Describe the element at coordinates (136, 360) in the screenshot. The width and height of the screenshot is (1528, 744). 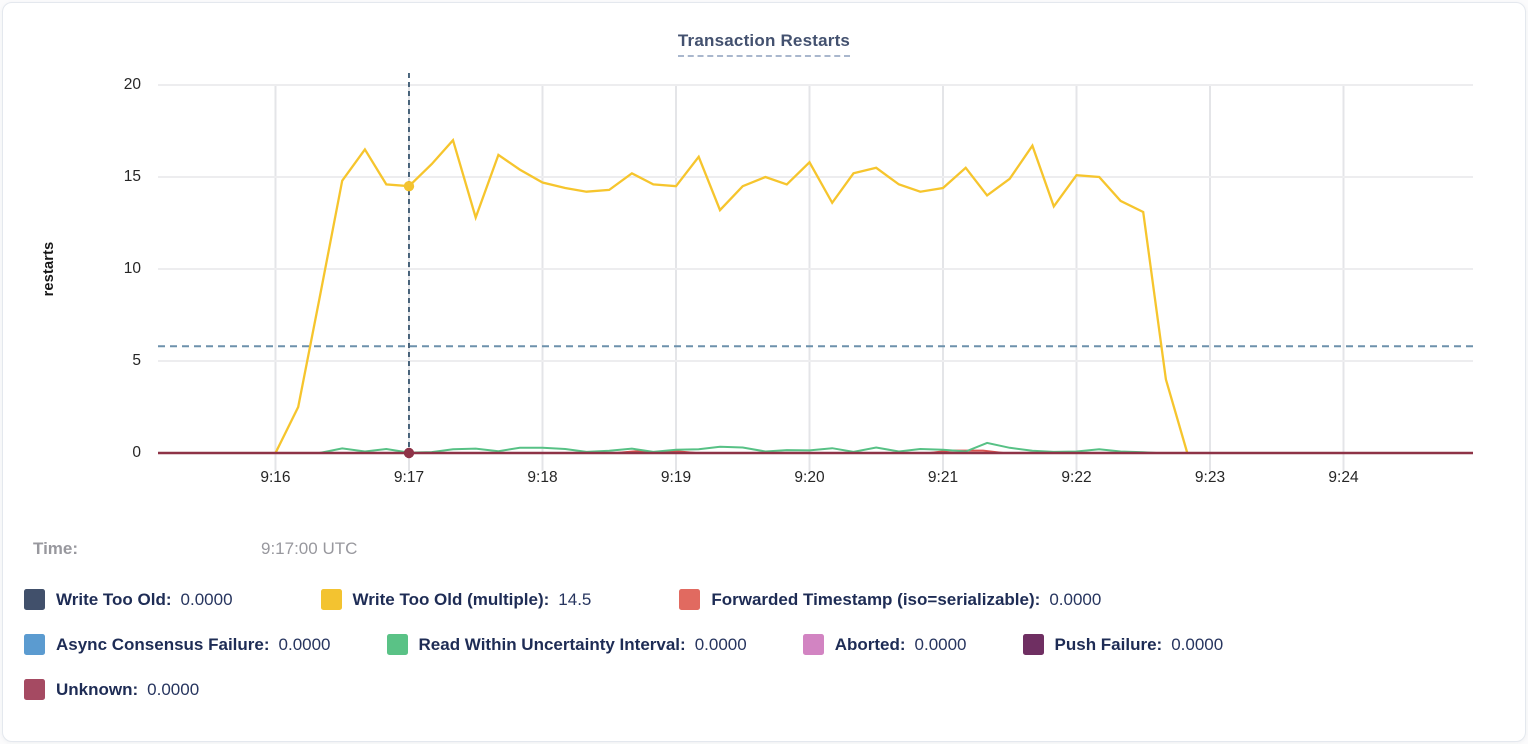
I see `y-tick-label: 5` at that location.